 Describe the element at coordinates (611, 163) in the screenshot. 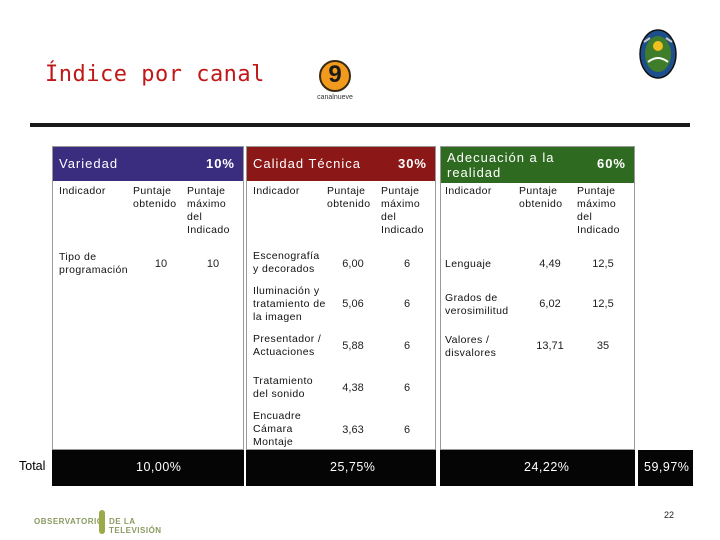

I see `card-weight: 60%` at that location.